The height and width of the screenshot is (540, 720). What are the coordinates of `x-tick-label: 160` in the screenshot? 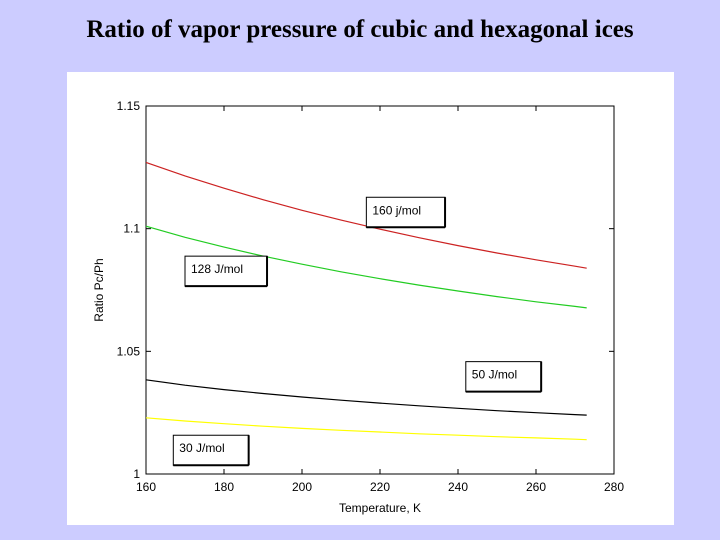 It's located at (146, 487).